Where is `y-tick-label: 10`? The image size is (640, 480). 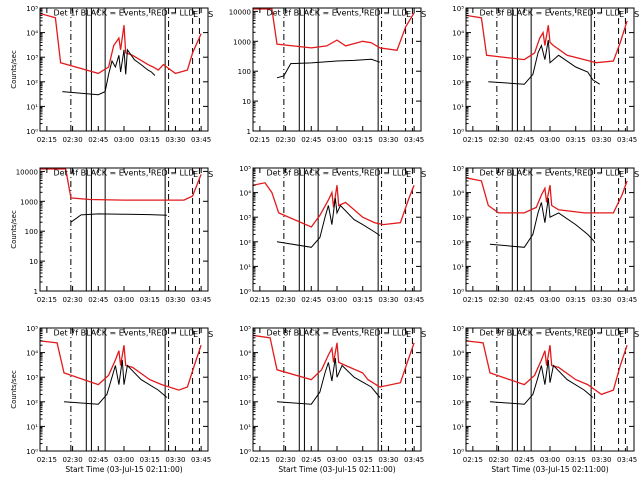
y-tick-label: 10 is located at coordinates (33, 262).